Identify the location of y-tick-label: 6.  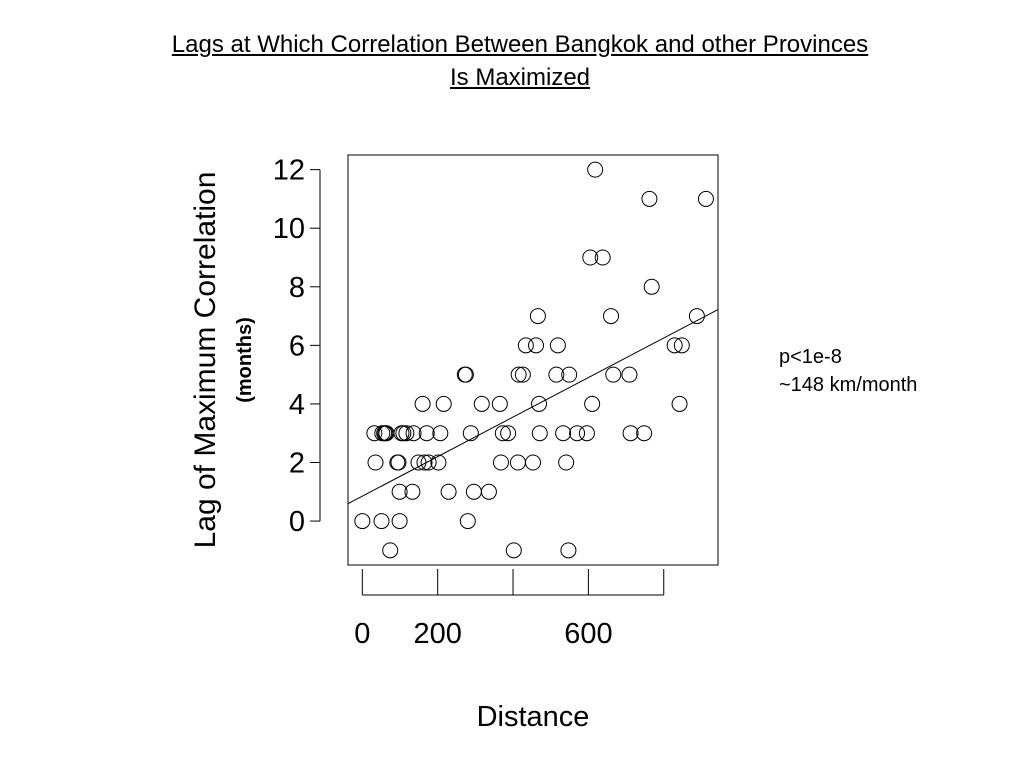
(297, 346).